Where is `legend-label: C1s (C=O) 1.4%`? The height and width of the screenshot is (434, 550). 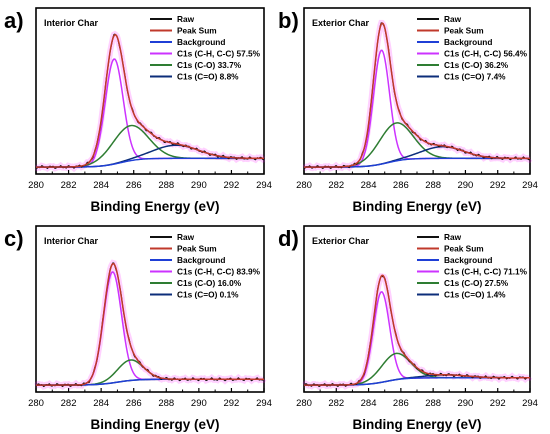
legend-label: C1s (C=O) 1.4% is located at coordinates (475, 295).